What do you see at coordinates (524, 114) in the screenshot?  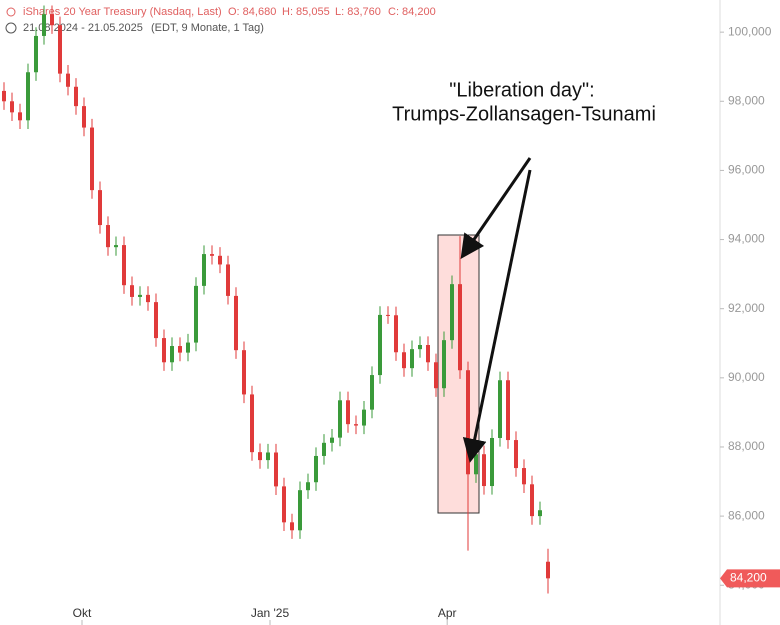 I see `annotation: Trumps-Zollansagen-Tsunami` at bounding box center [524, 114].